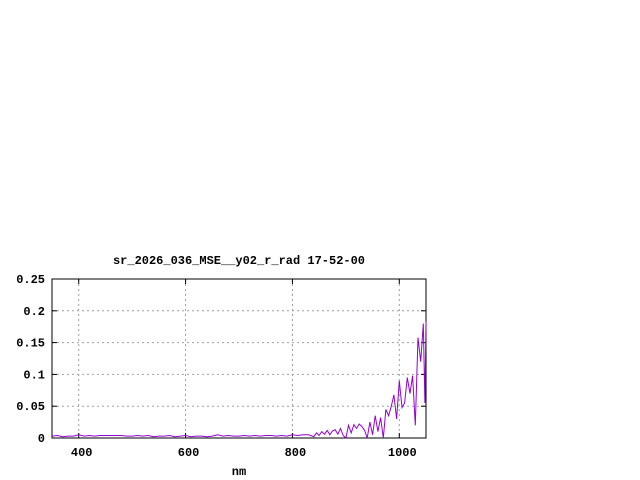 This screenshot has height=480, width=640. Describe the element at coordinates (30, 280) in the screenshot. I see `y-tick-label: 0.25` at that location.